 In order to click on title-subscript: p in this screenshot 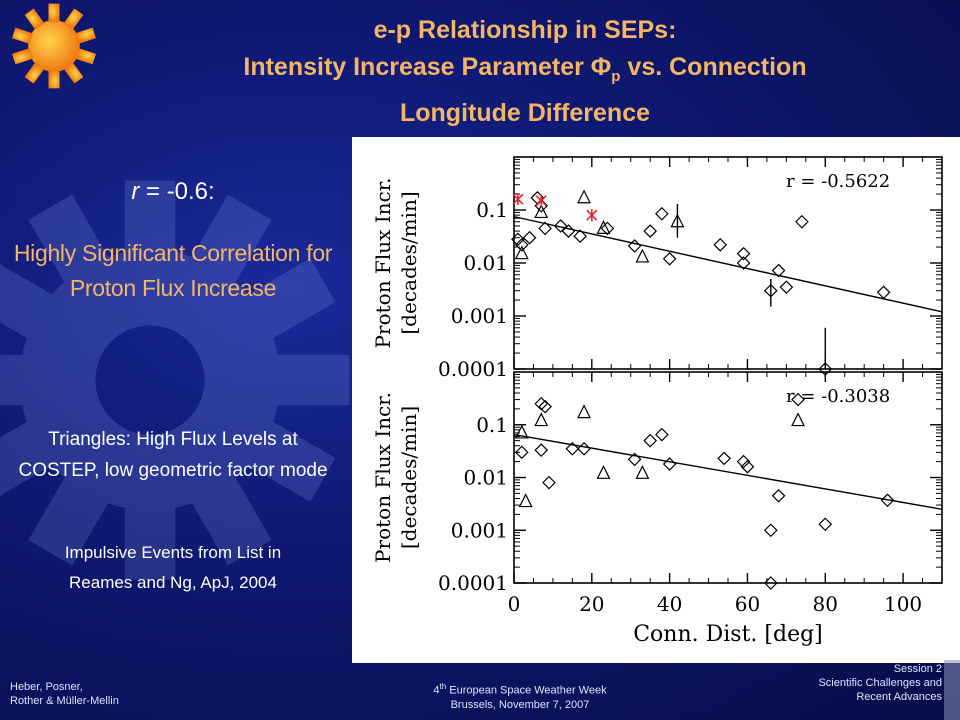, I will do `click(616, 76)`.